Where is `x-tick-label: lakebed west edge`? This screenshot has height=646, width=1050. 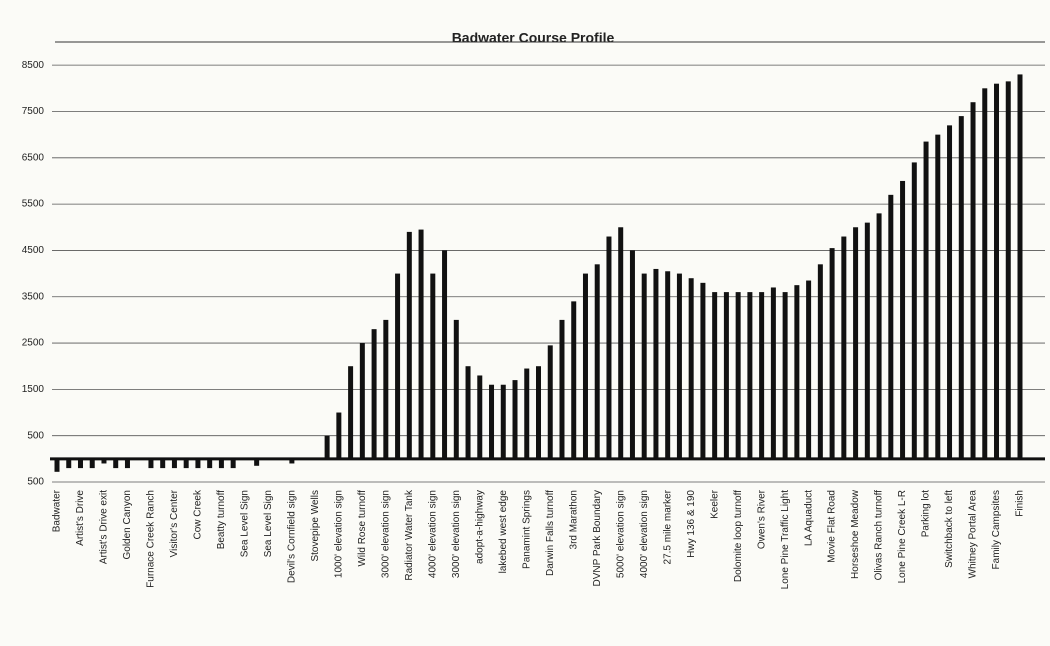 x-tick-label: lakebed west edge is located at coordinates (503, 532).